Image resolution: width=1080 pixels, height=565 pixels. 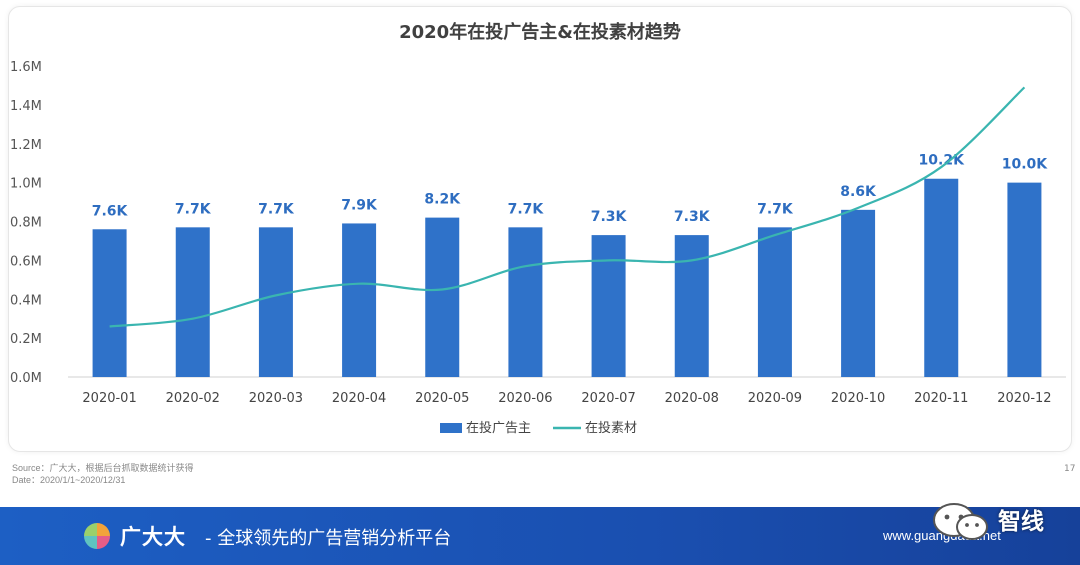 What do you see at coordinates (26, 300) in the screenshot?
I see `y-tick-label: 0.4M` at bounding box center [26, 300].